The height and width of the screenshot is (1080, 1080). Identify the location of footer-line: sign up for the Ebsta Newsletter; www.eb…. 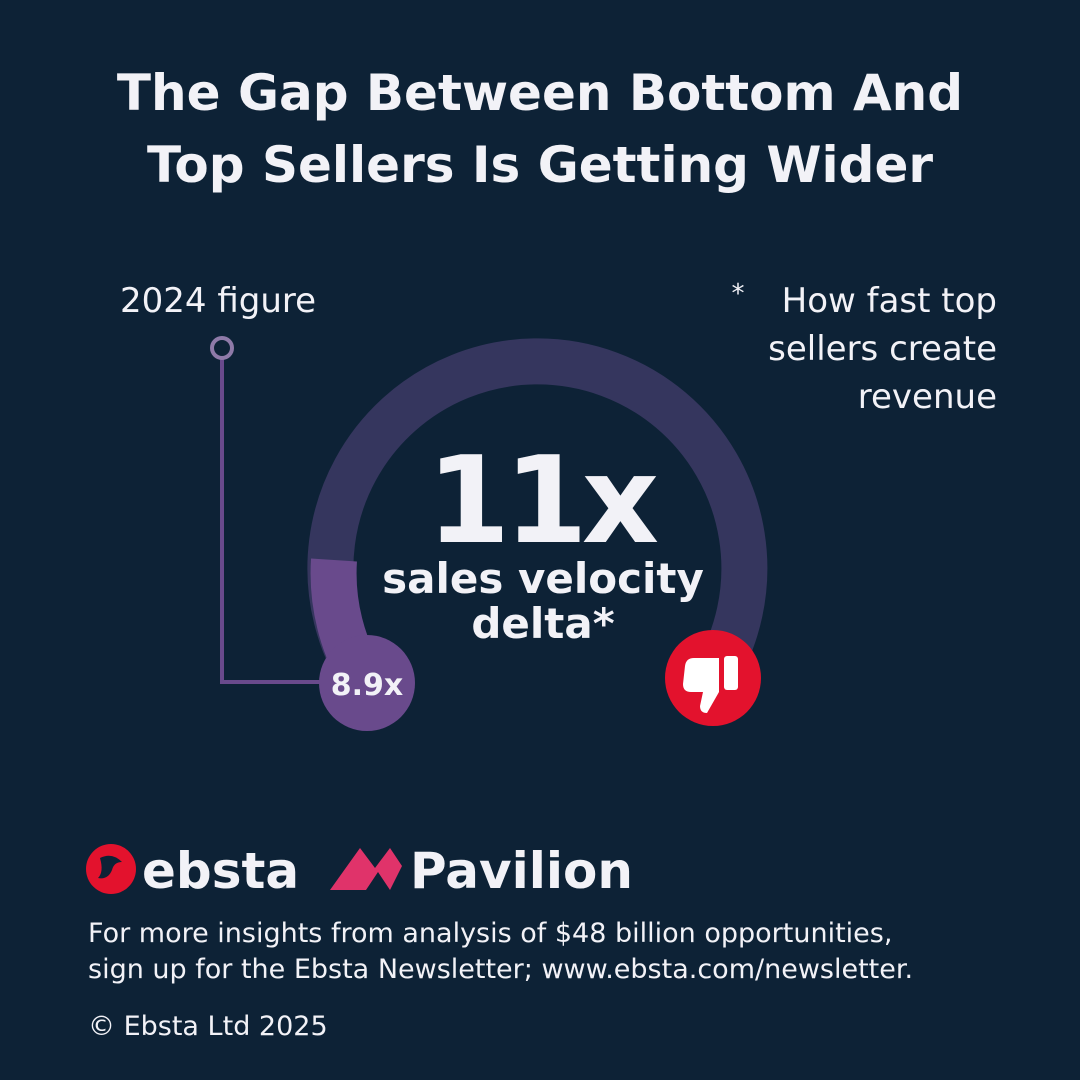
(500, 969).